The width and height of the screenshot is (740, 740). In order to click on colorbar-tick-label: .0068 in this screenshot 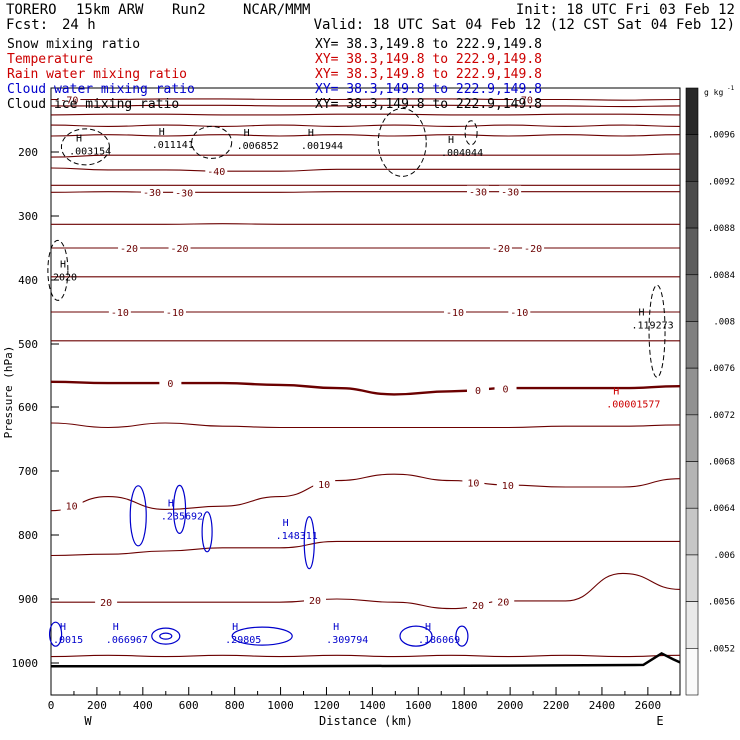, I will do `click(721, 463)`.